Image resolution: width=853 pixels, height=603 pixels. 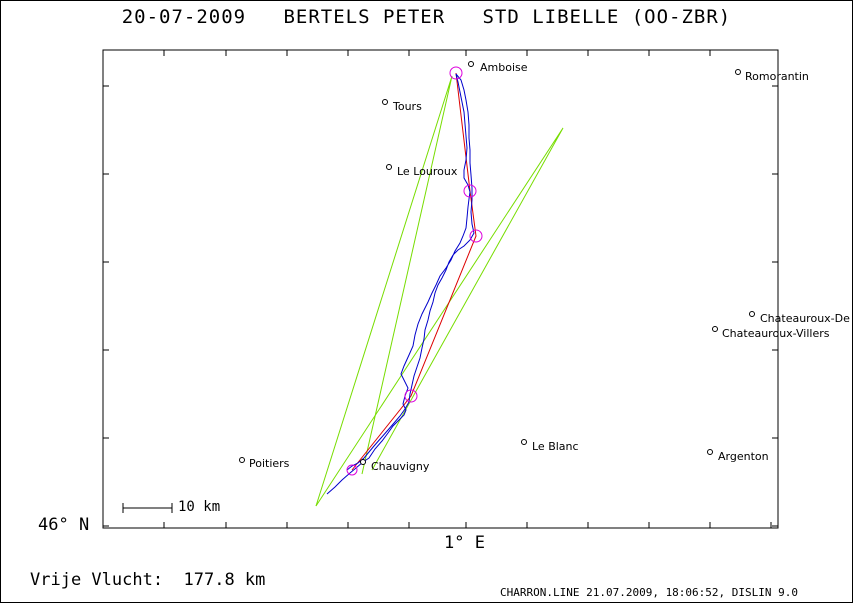 I want to click on scale-bar, so click(x=147, y=508).